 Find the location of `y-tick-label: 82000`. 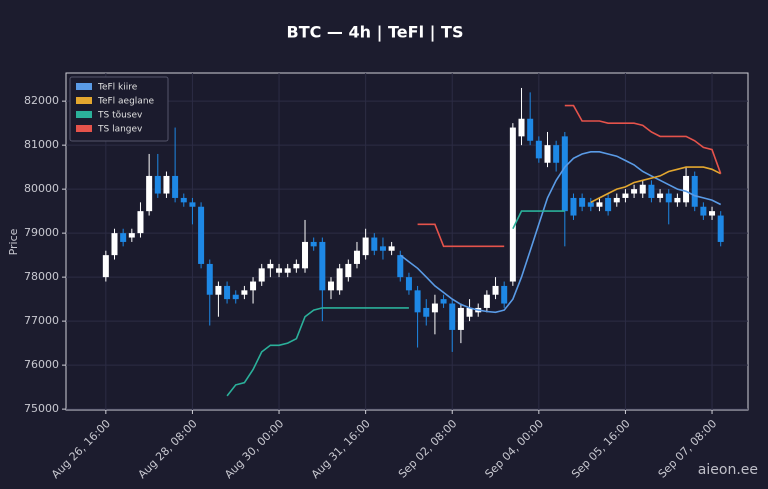

y-tick-label: 82000 is located at coordinates (41, 100).